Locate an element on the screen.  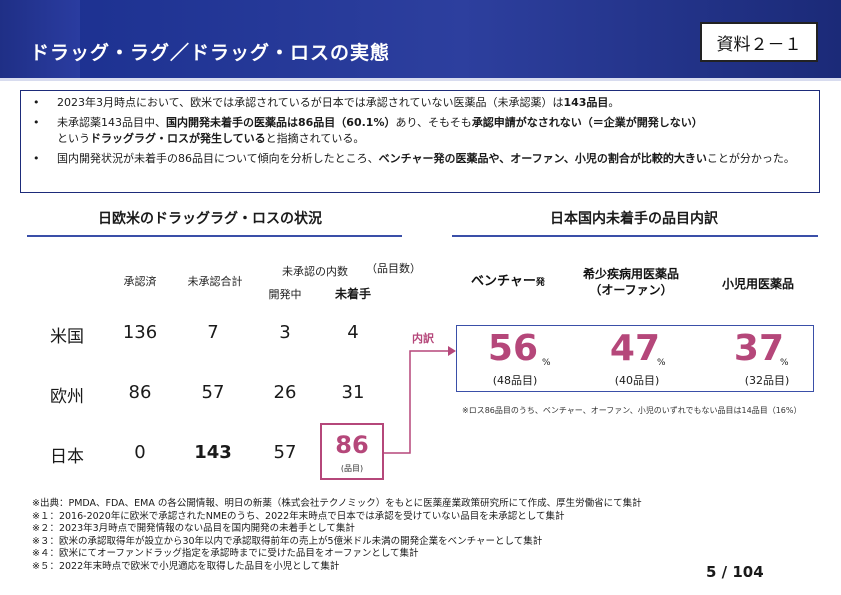
row-label-eu: 欧州 is located at coordinates (67, 397).